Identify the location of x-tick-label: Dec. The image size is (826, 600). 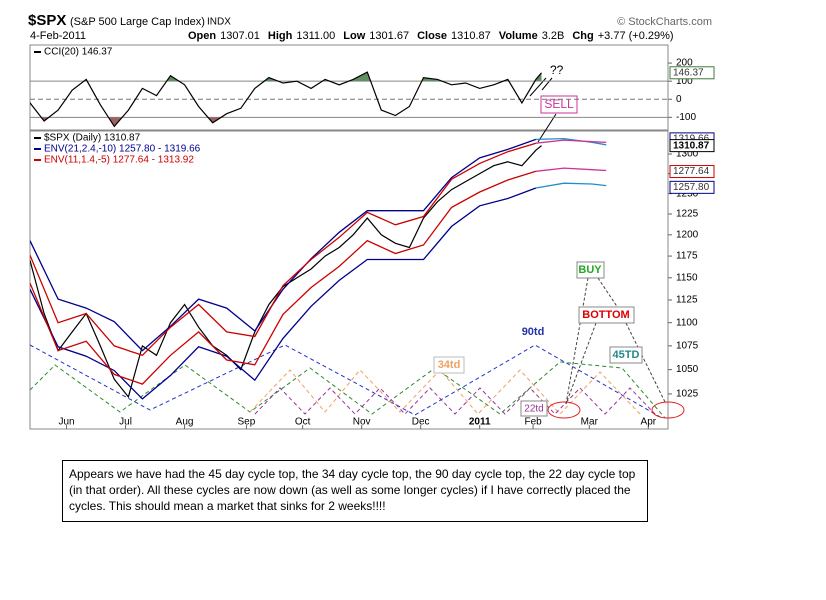
(421, 422).